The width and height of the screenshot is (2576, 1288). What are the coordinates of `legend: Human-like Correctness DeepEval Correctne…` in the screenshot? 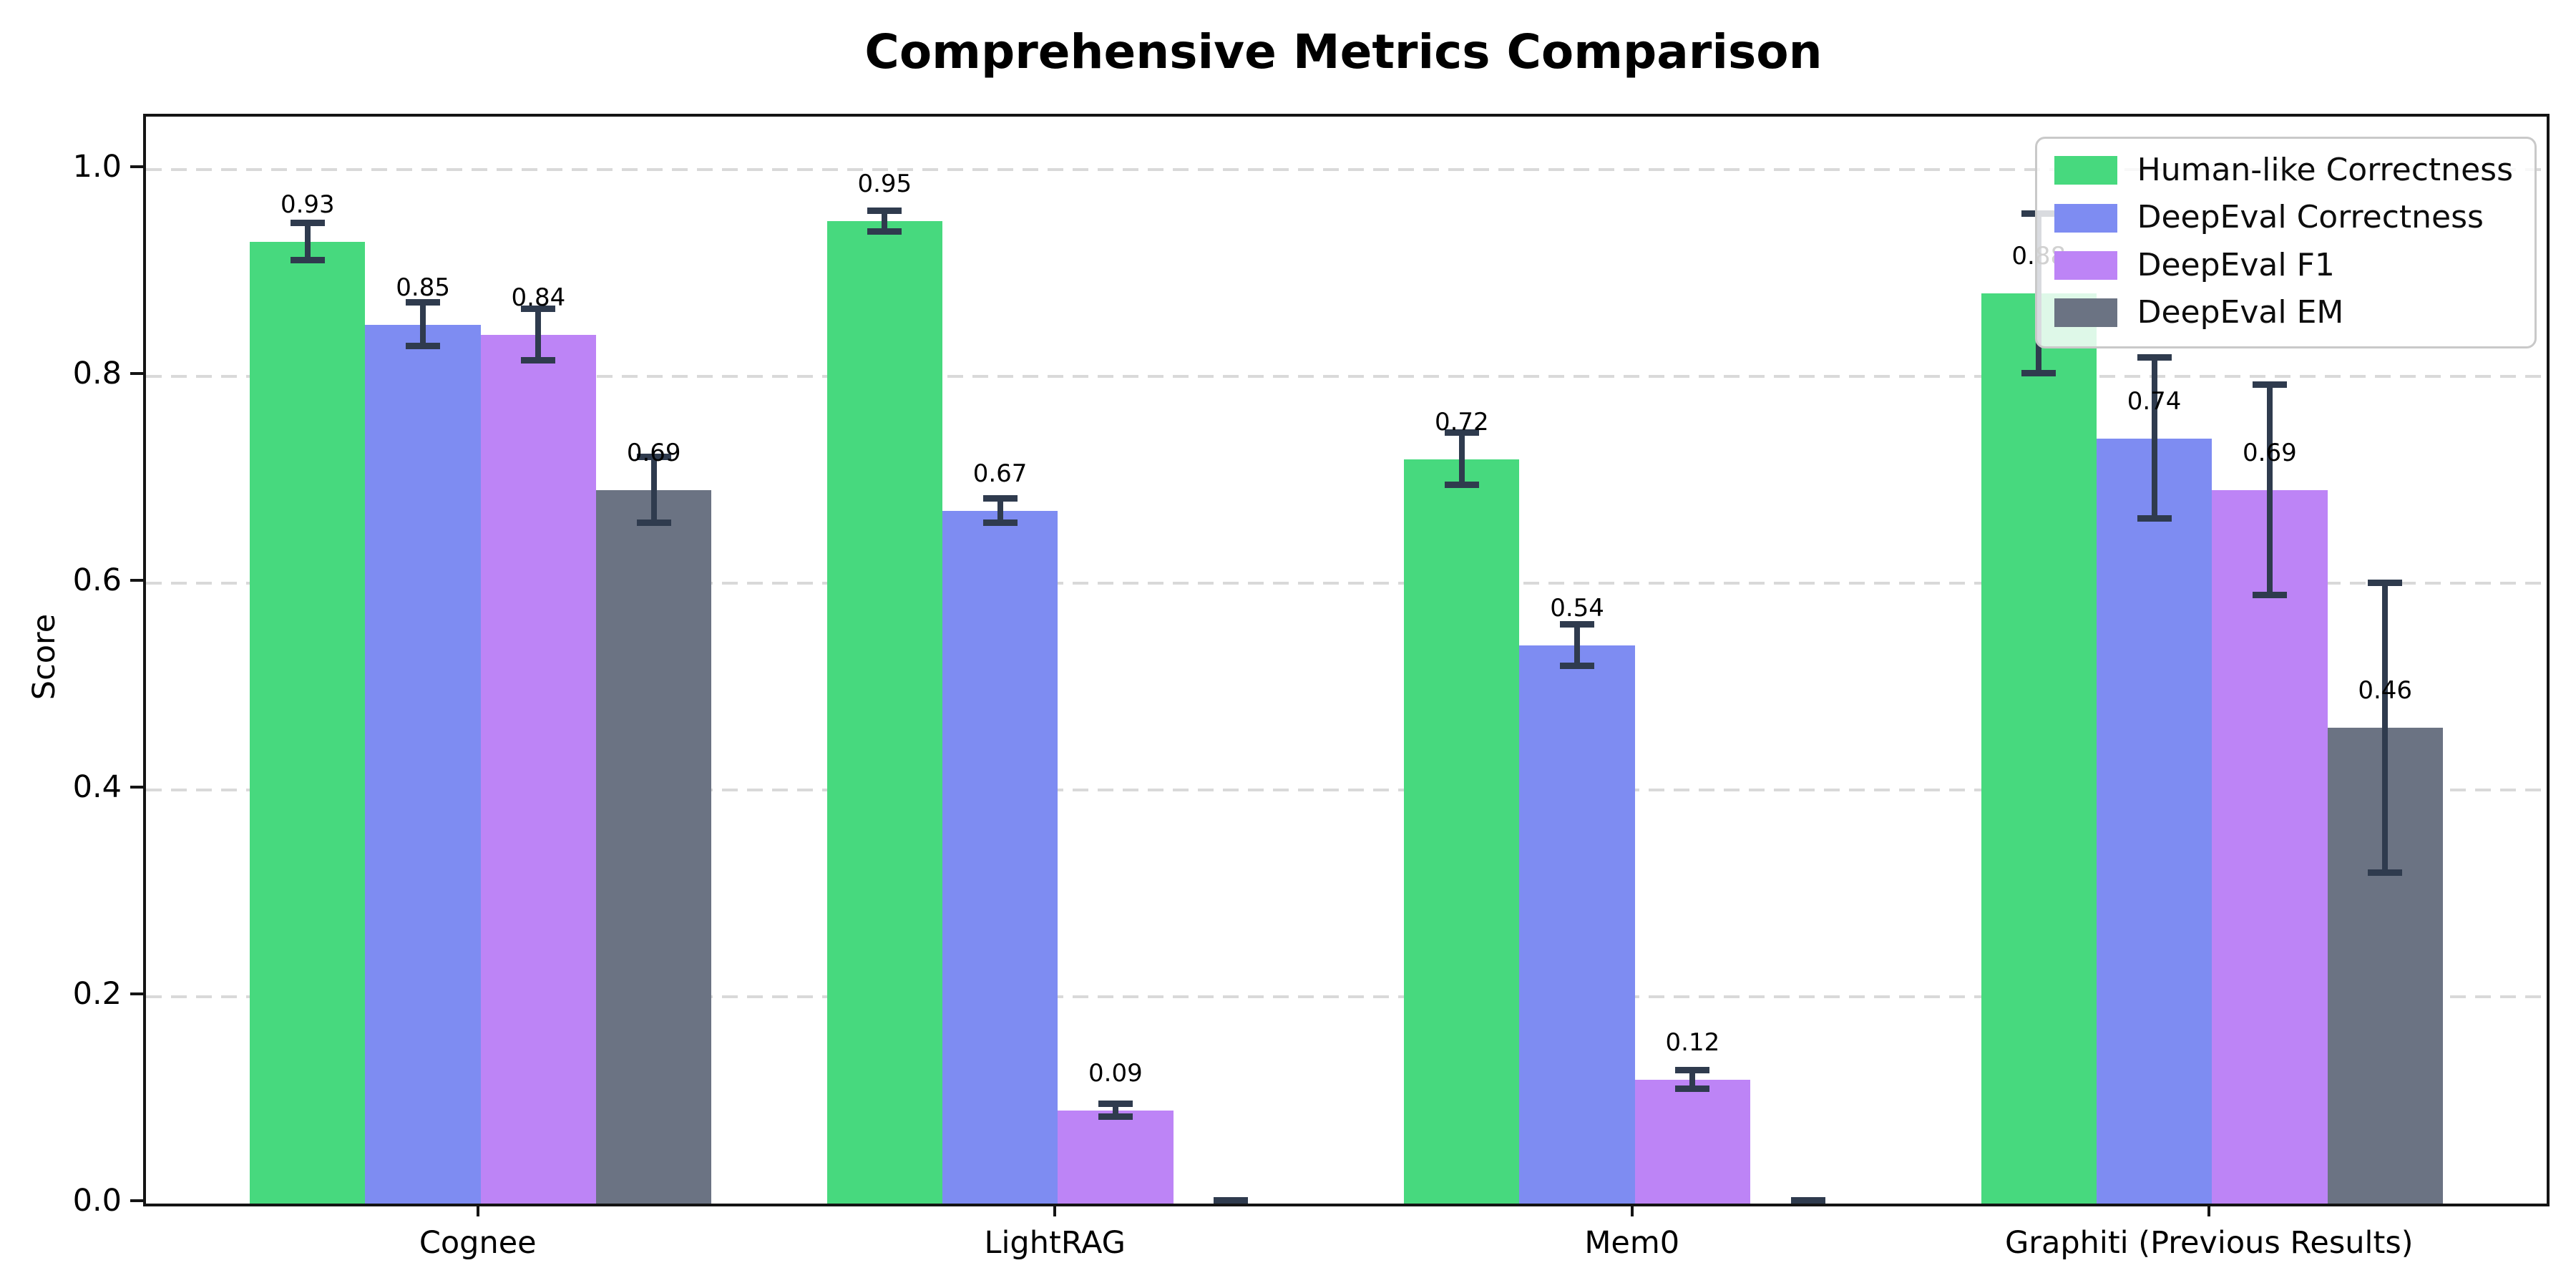 It's located at (2285, 242).